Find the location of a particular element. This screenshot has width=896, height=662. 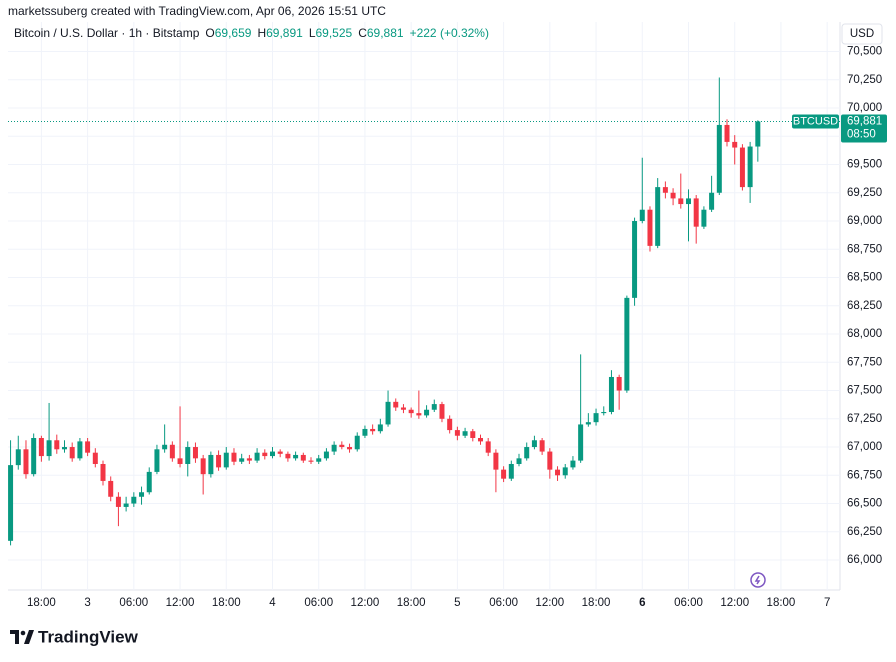

y-tick-label: 69,000 is located at coordinates (864, 221).